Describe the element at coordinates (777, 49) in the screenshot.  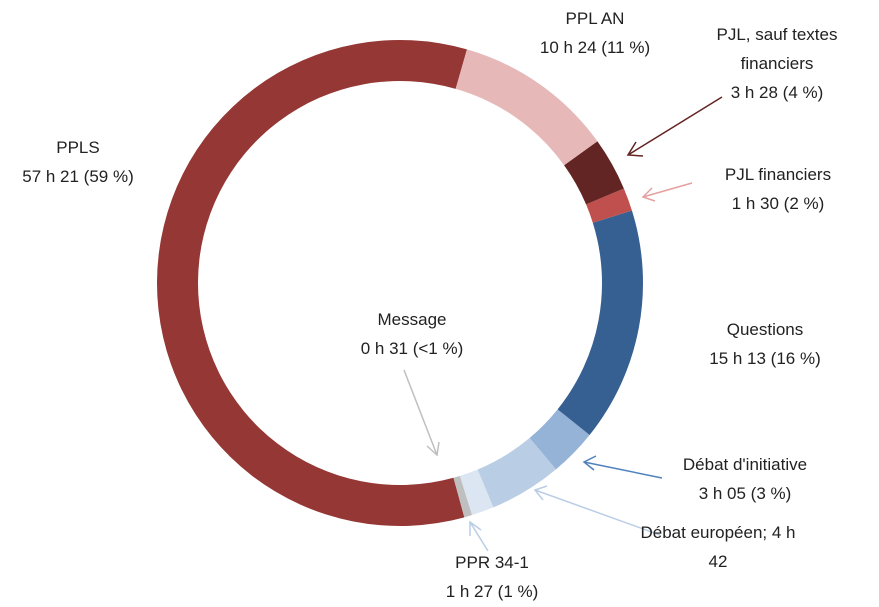
I see `category-label: PJL, sauf textes financiers` at that location.